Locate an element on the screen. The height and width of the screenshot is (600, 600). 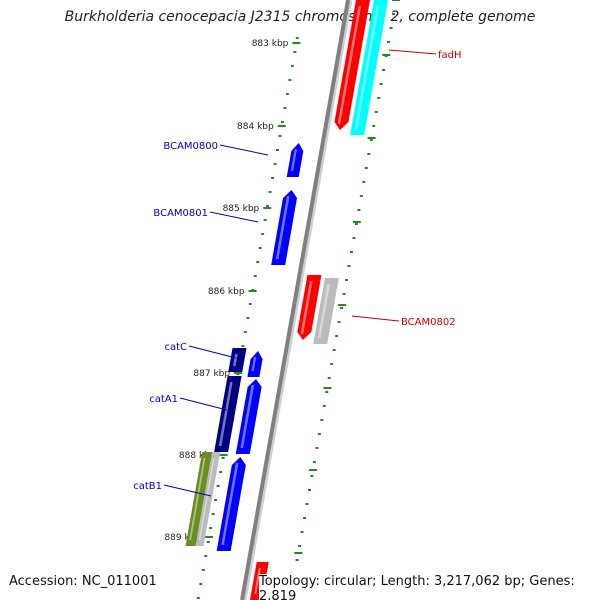
BCAM0800-feature is located at coordinates (295, 160).